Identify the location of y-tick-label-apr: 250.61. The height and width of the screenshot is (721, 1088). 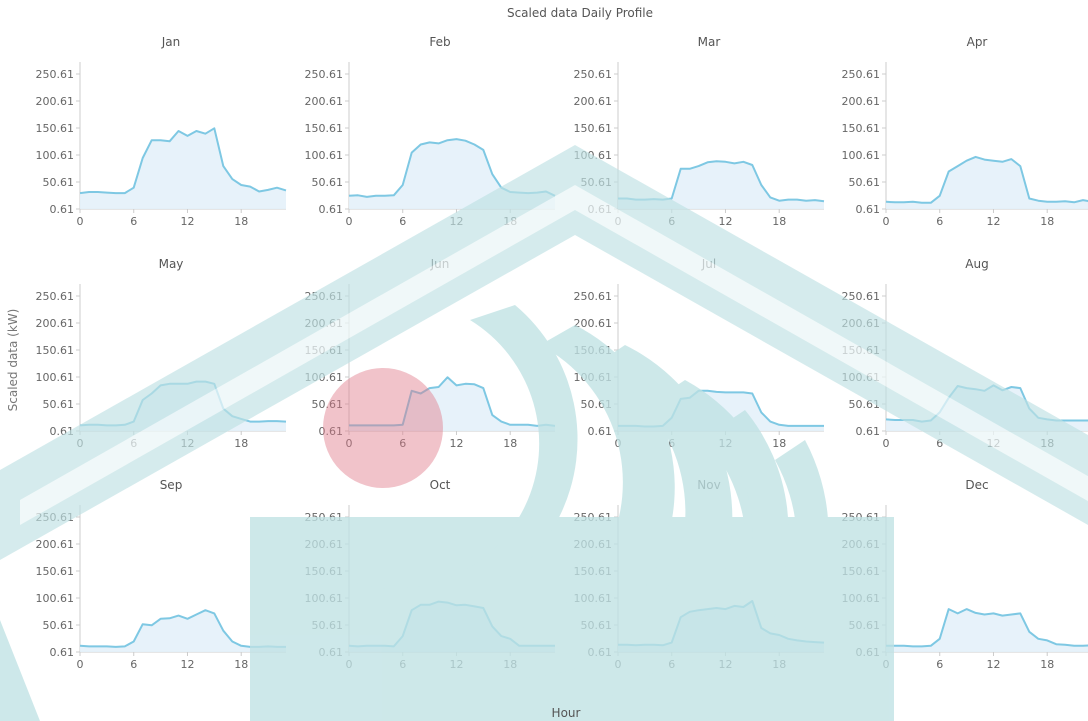
(861, 74).